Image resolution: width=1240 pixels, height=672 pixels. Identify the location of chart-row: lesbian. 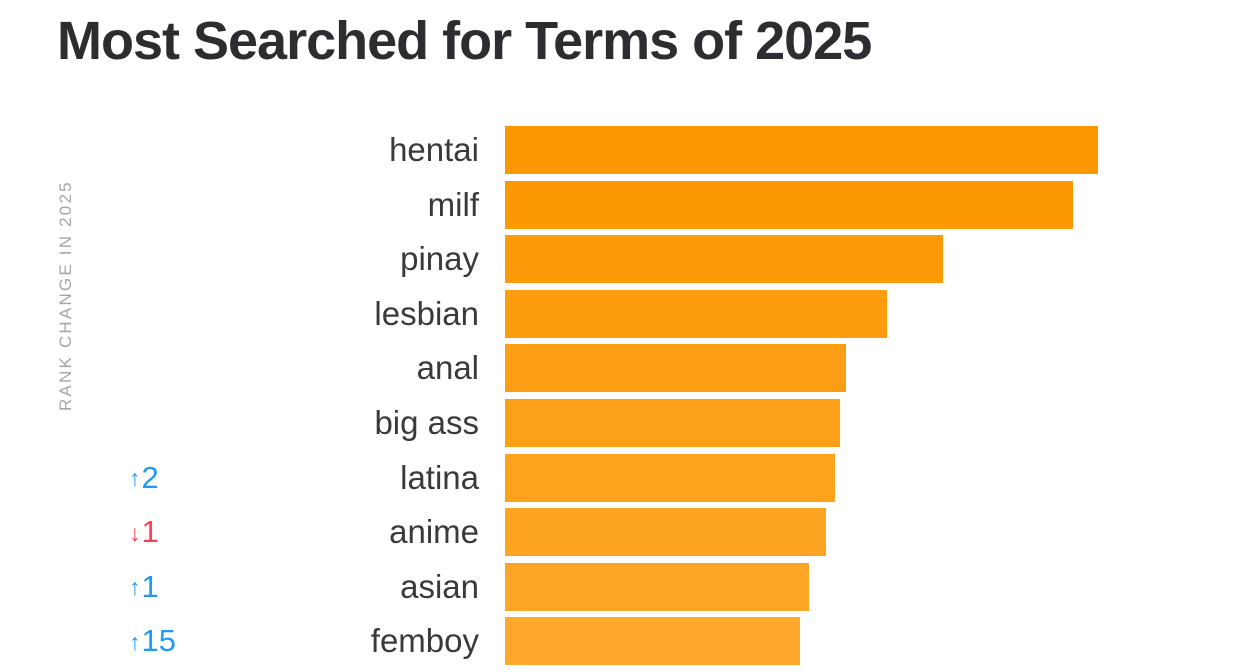
(620, 313).